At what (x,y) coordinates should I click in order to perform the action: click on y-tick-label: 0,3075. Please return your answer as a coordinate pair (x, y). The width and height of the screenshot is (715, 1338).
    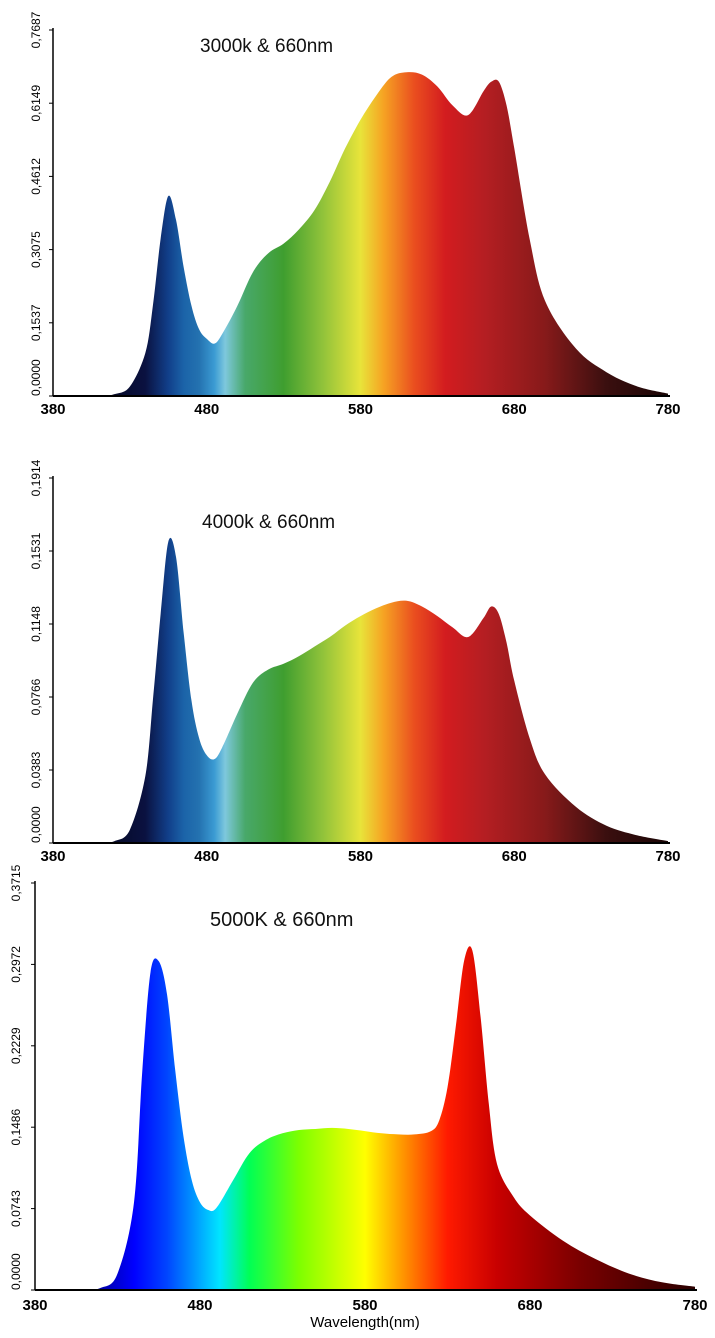
    Looking at the image, I should click on (36, 249).